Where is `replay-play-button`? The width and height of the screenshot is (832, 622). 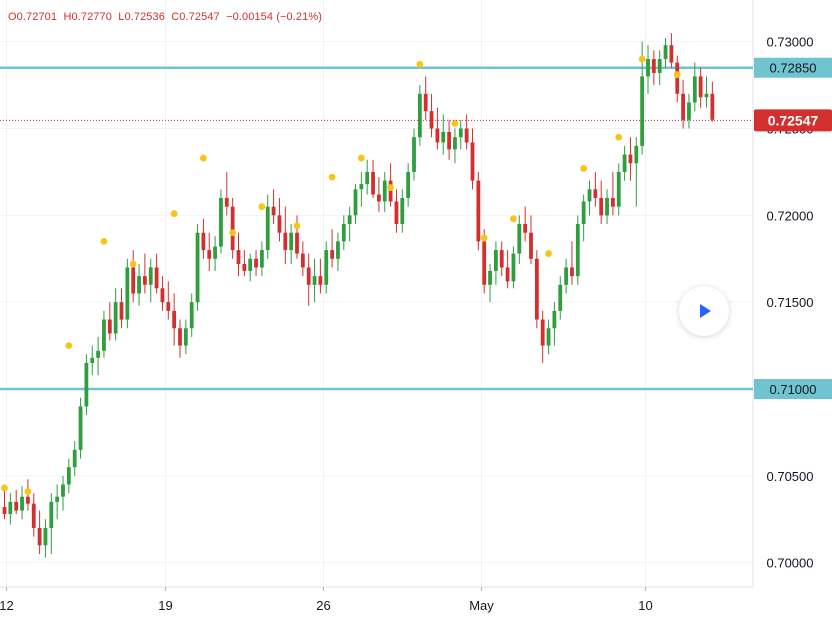 replay-play-button is located at coordinates (704, 311).